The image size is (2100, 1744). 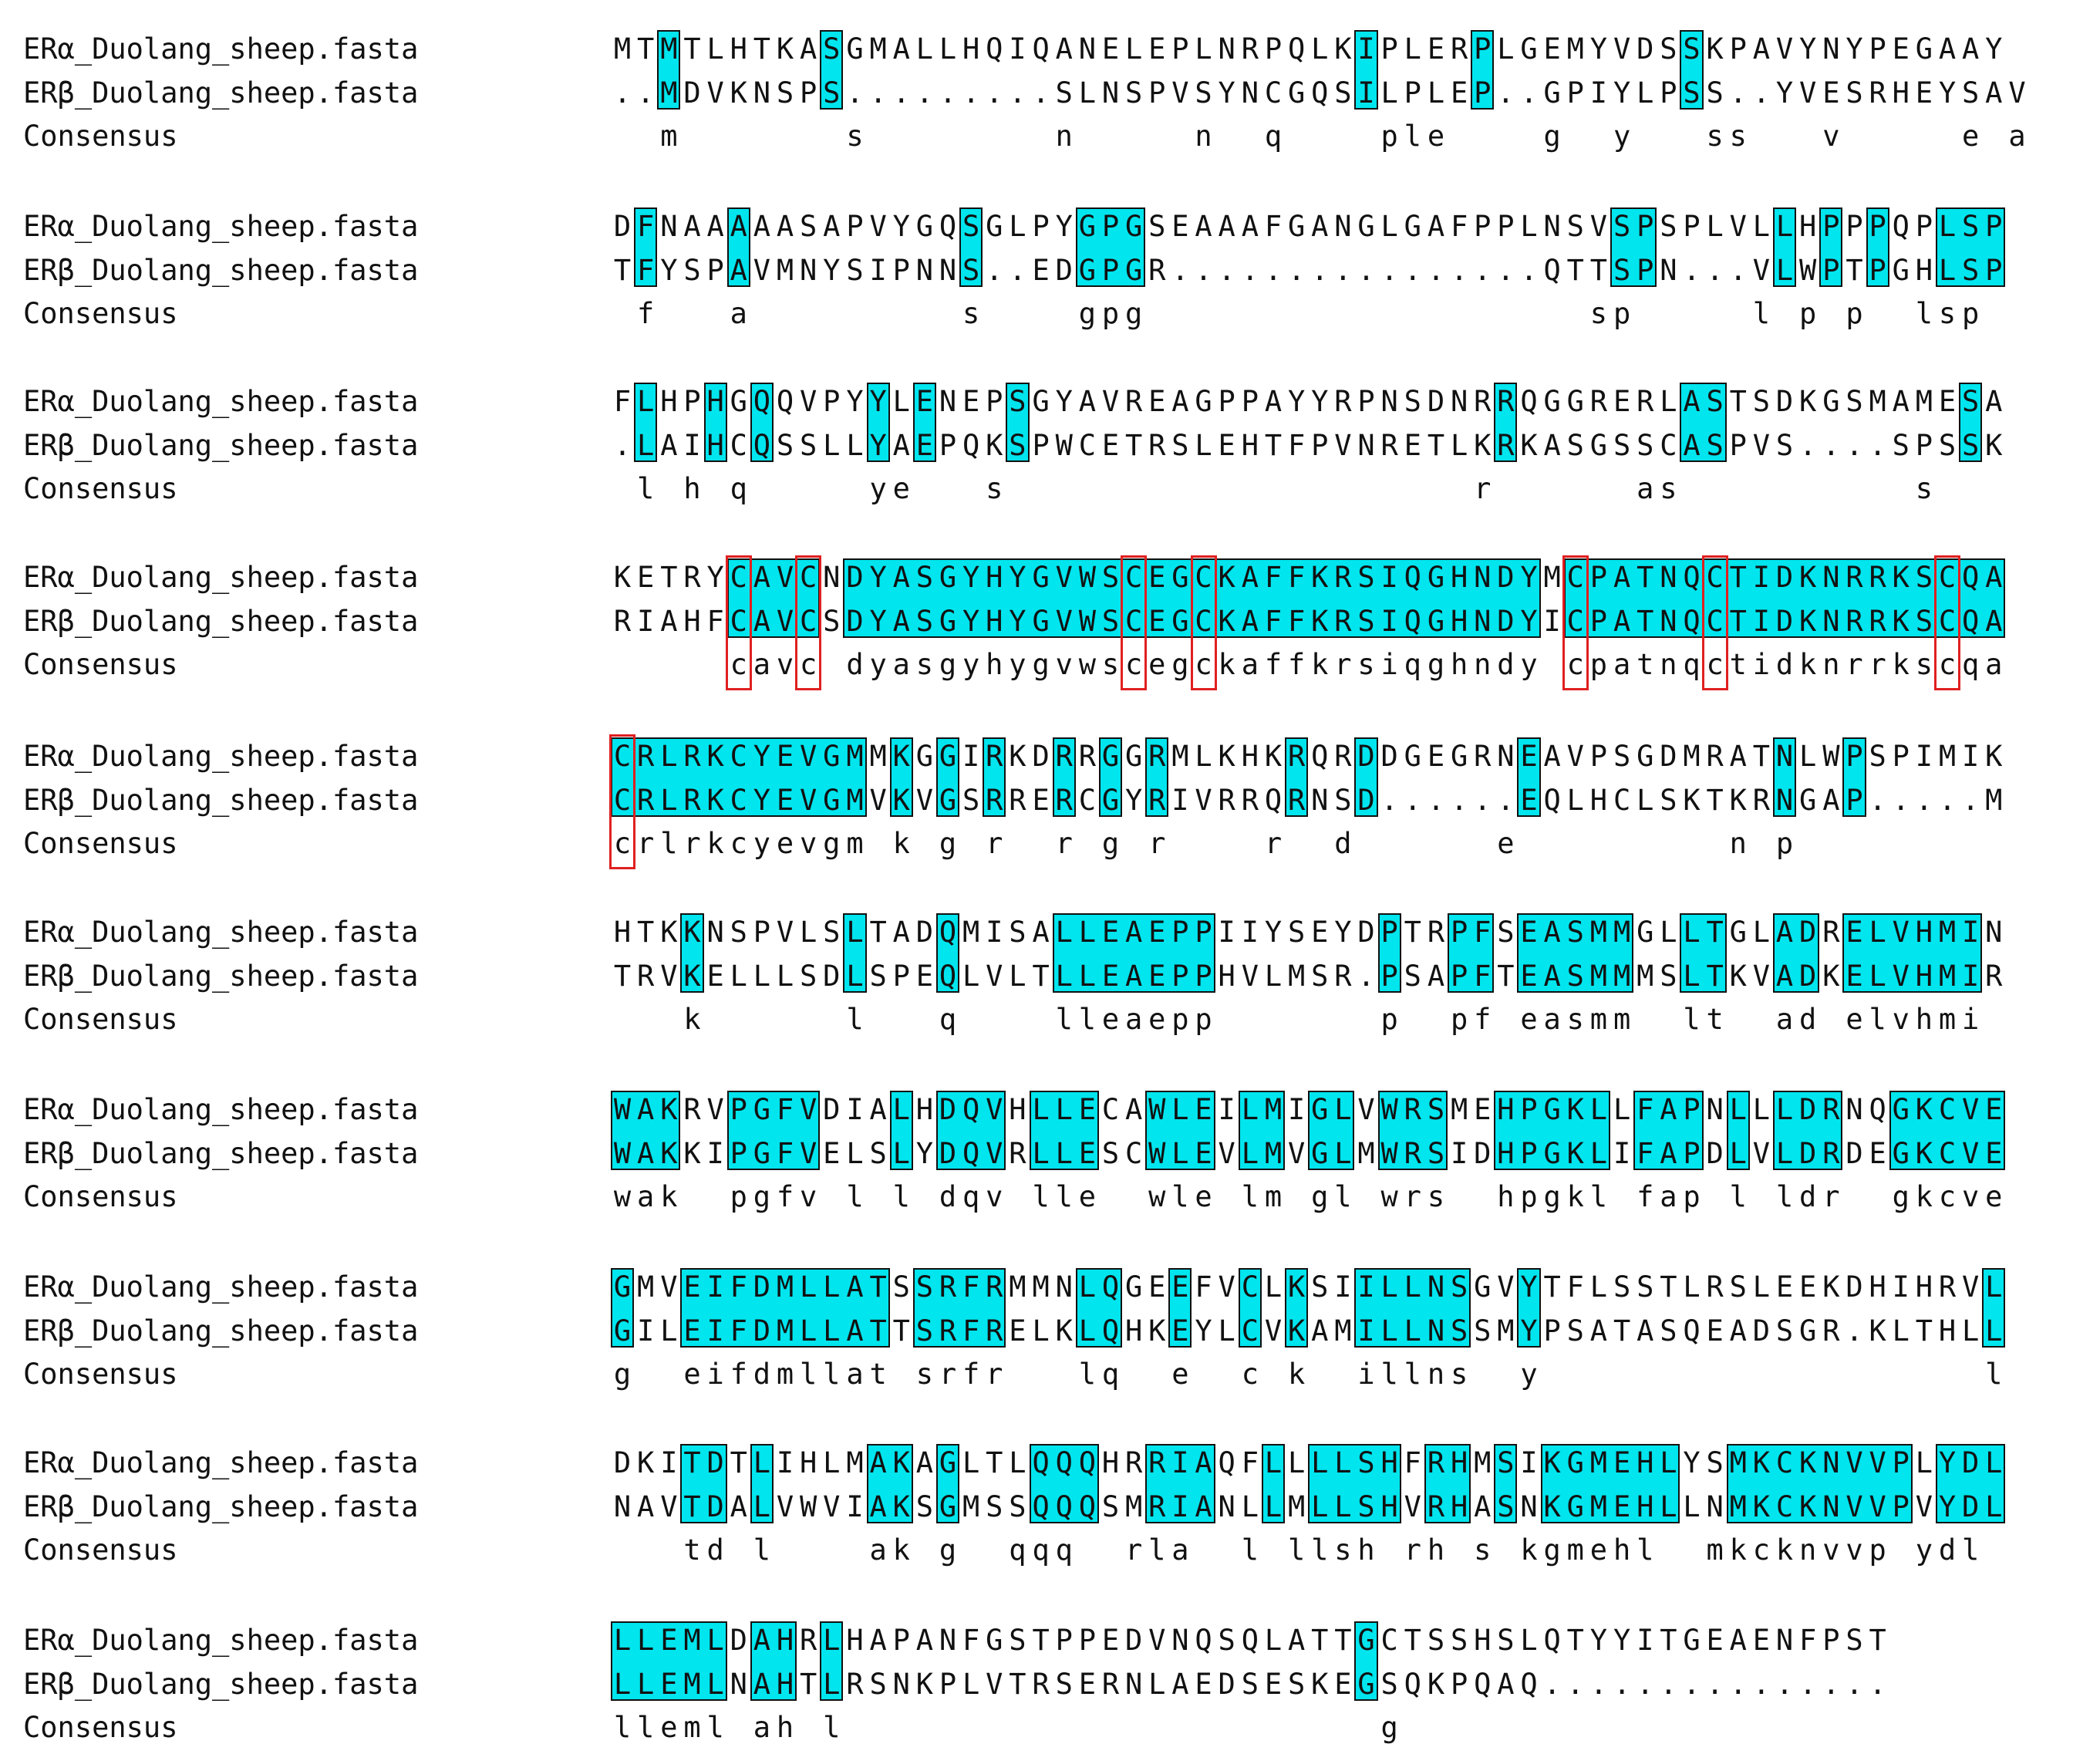 What do you see at coordinates (1436, 1550) in the screenshot?
I see `consensus-residue: h` at bounding box center [1436, 1550].